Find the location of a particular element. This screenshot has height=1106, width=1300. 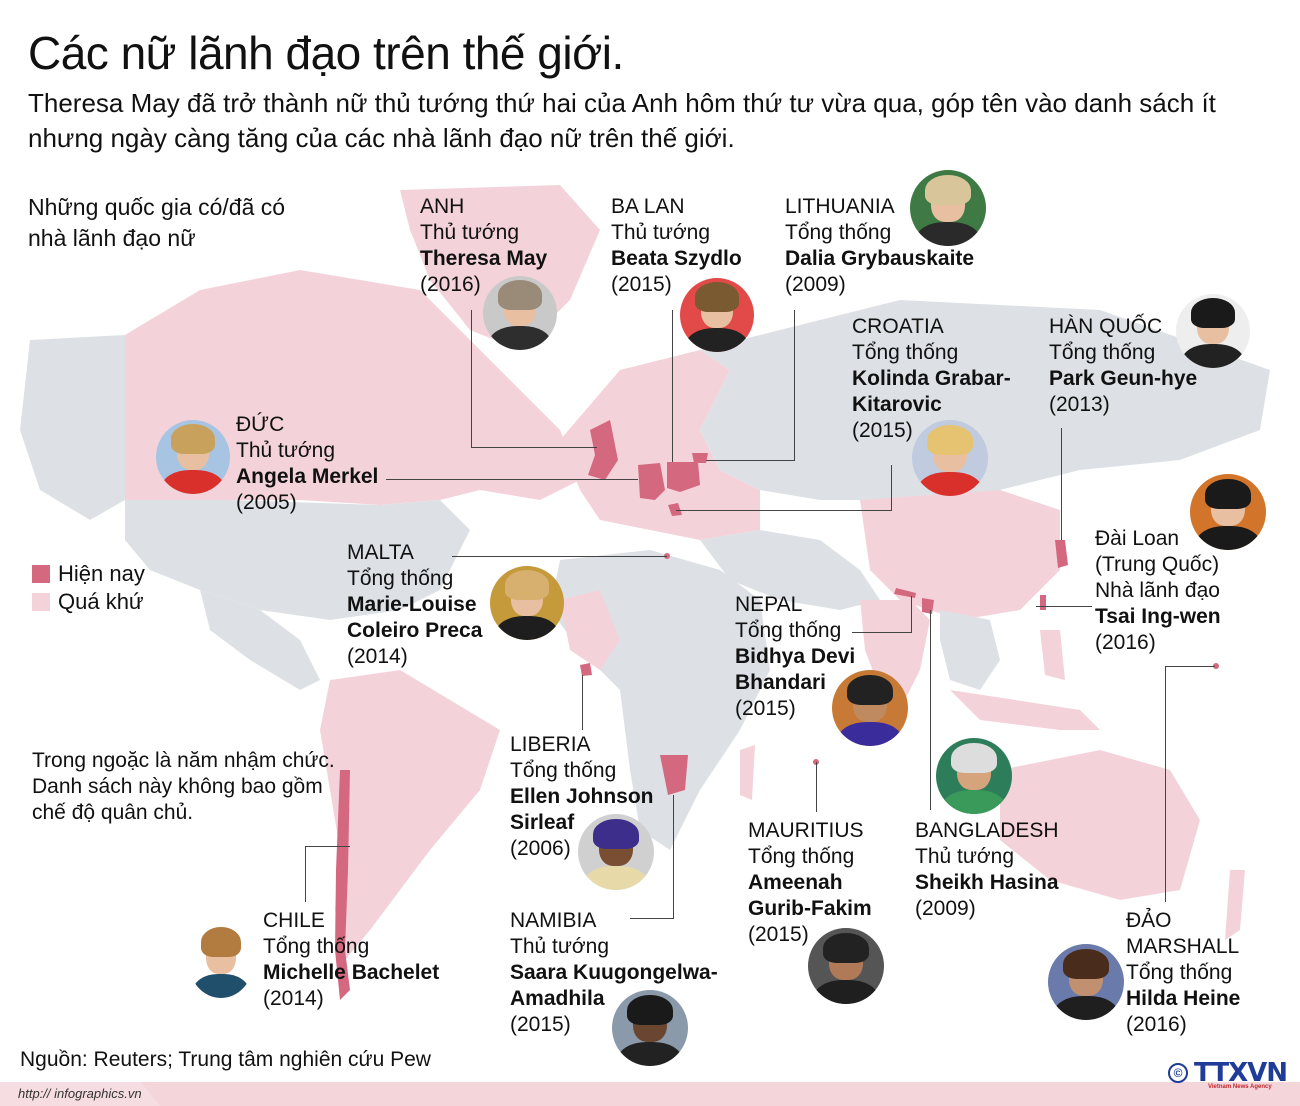

leader-name: Saara Kuugongelwa- is located at coordinates (614, 972).